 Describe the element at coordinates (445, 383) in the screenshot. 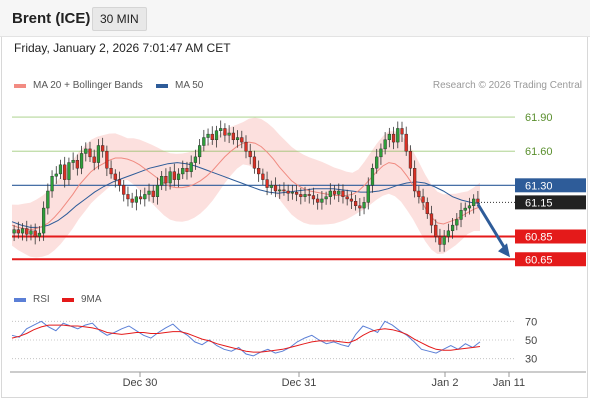

I see `x-tick-label: Jan 2` at that location.